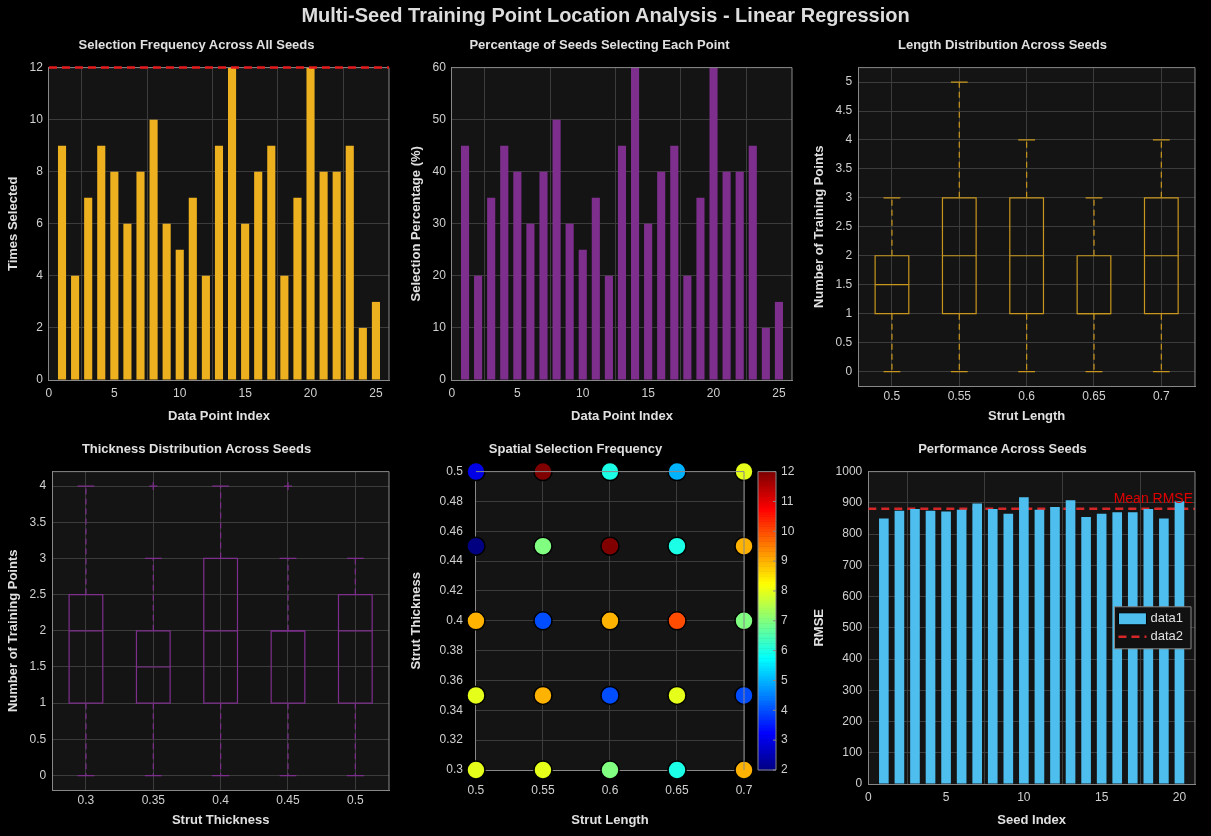 The height and width of the screenshot is (836, 1211). I want to click on y-tick-label: 30, so click(439, 223).